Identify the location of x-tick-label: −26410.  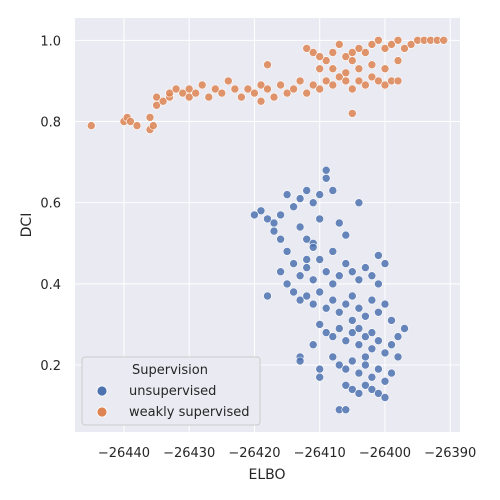
(320, 453).